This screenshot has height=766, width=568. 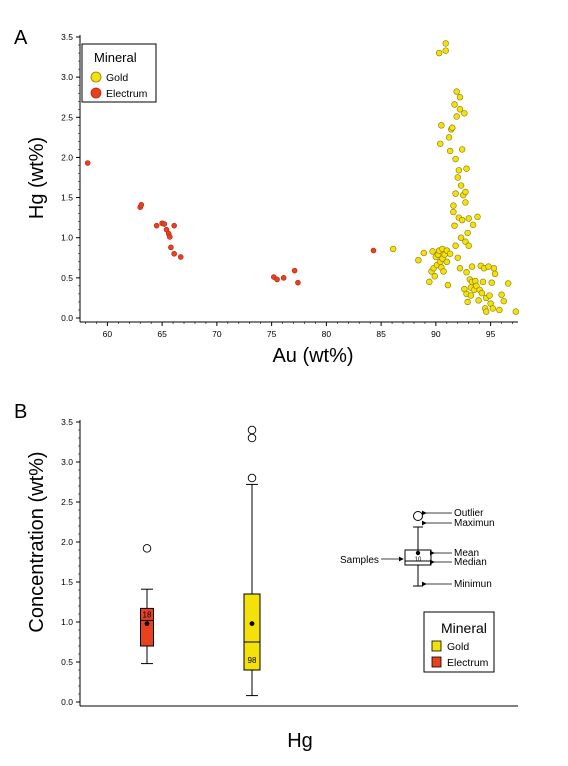 What do you see at coordinates (468, 663) in the screenshot?
I see `box-legend-electrum-label: Electrum` at bounding box center [468, 663].